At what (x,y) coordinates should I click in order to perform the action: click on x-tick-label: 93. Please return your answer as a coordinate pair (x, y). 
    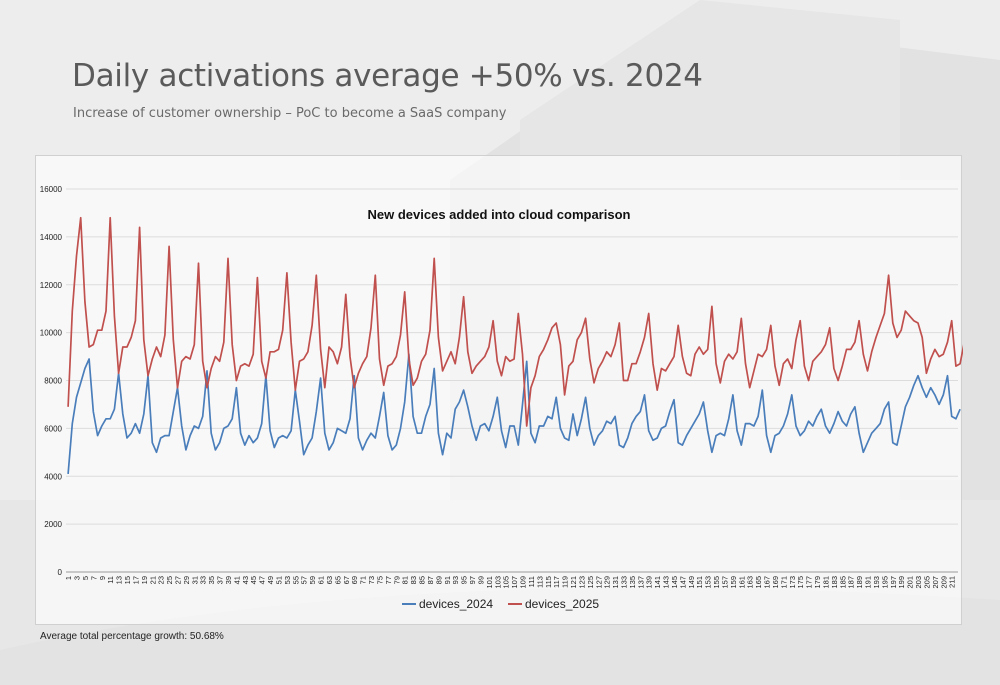
    Looking at the image, I should click on (455, 580).